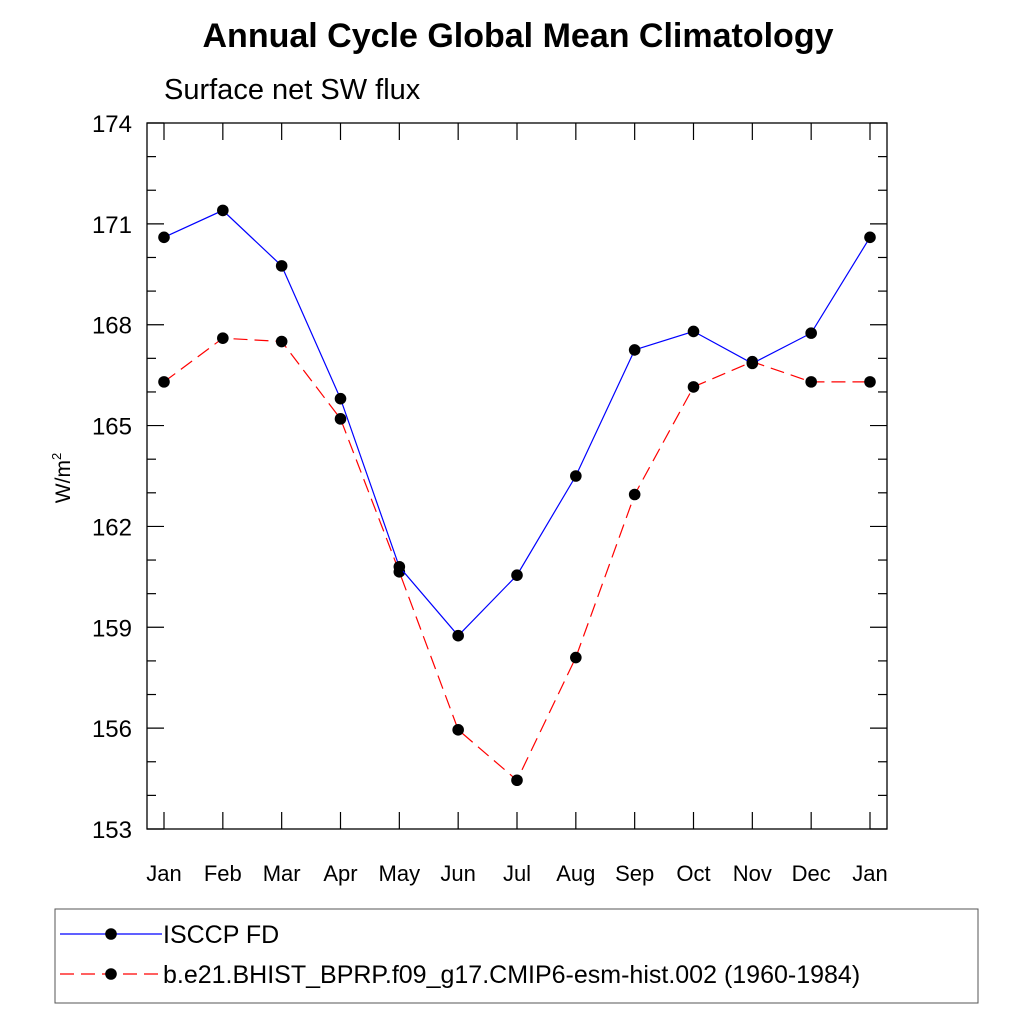  Describe the element at coordinates (752, 873) in the screenshot. I see `x-tick-label: Nov` at that location.